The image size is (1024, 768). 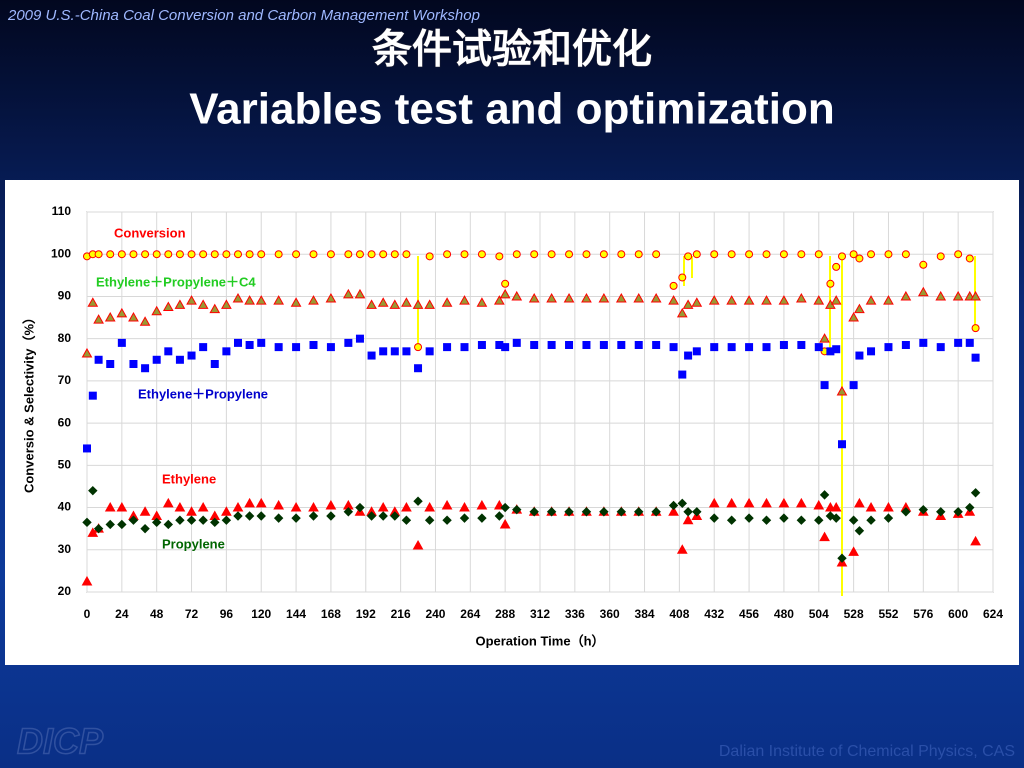 I want to click on x-axis-label: Operation Time（h）, so click(x=539, y=640).